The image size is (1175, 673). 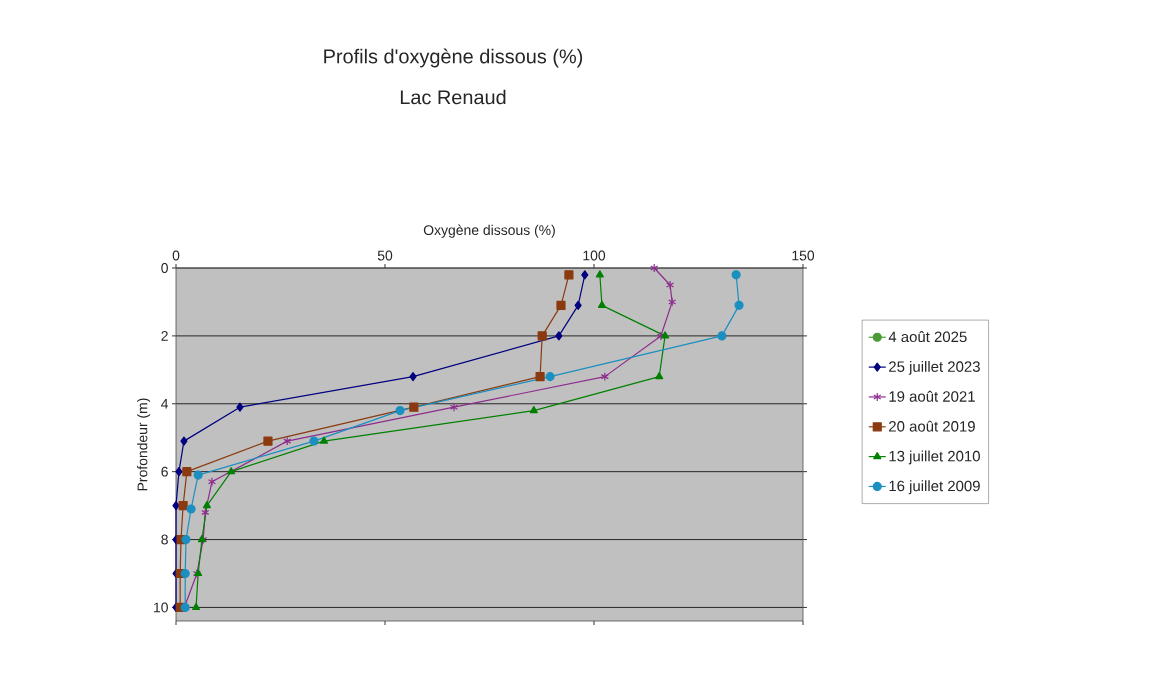 I want to click on chart-title: Profils d'oxygène dissous (%), so click(x=453, y=58).